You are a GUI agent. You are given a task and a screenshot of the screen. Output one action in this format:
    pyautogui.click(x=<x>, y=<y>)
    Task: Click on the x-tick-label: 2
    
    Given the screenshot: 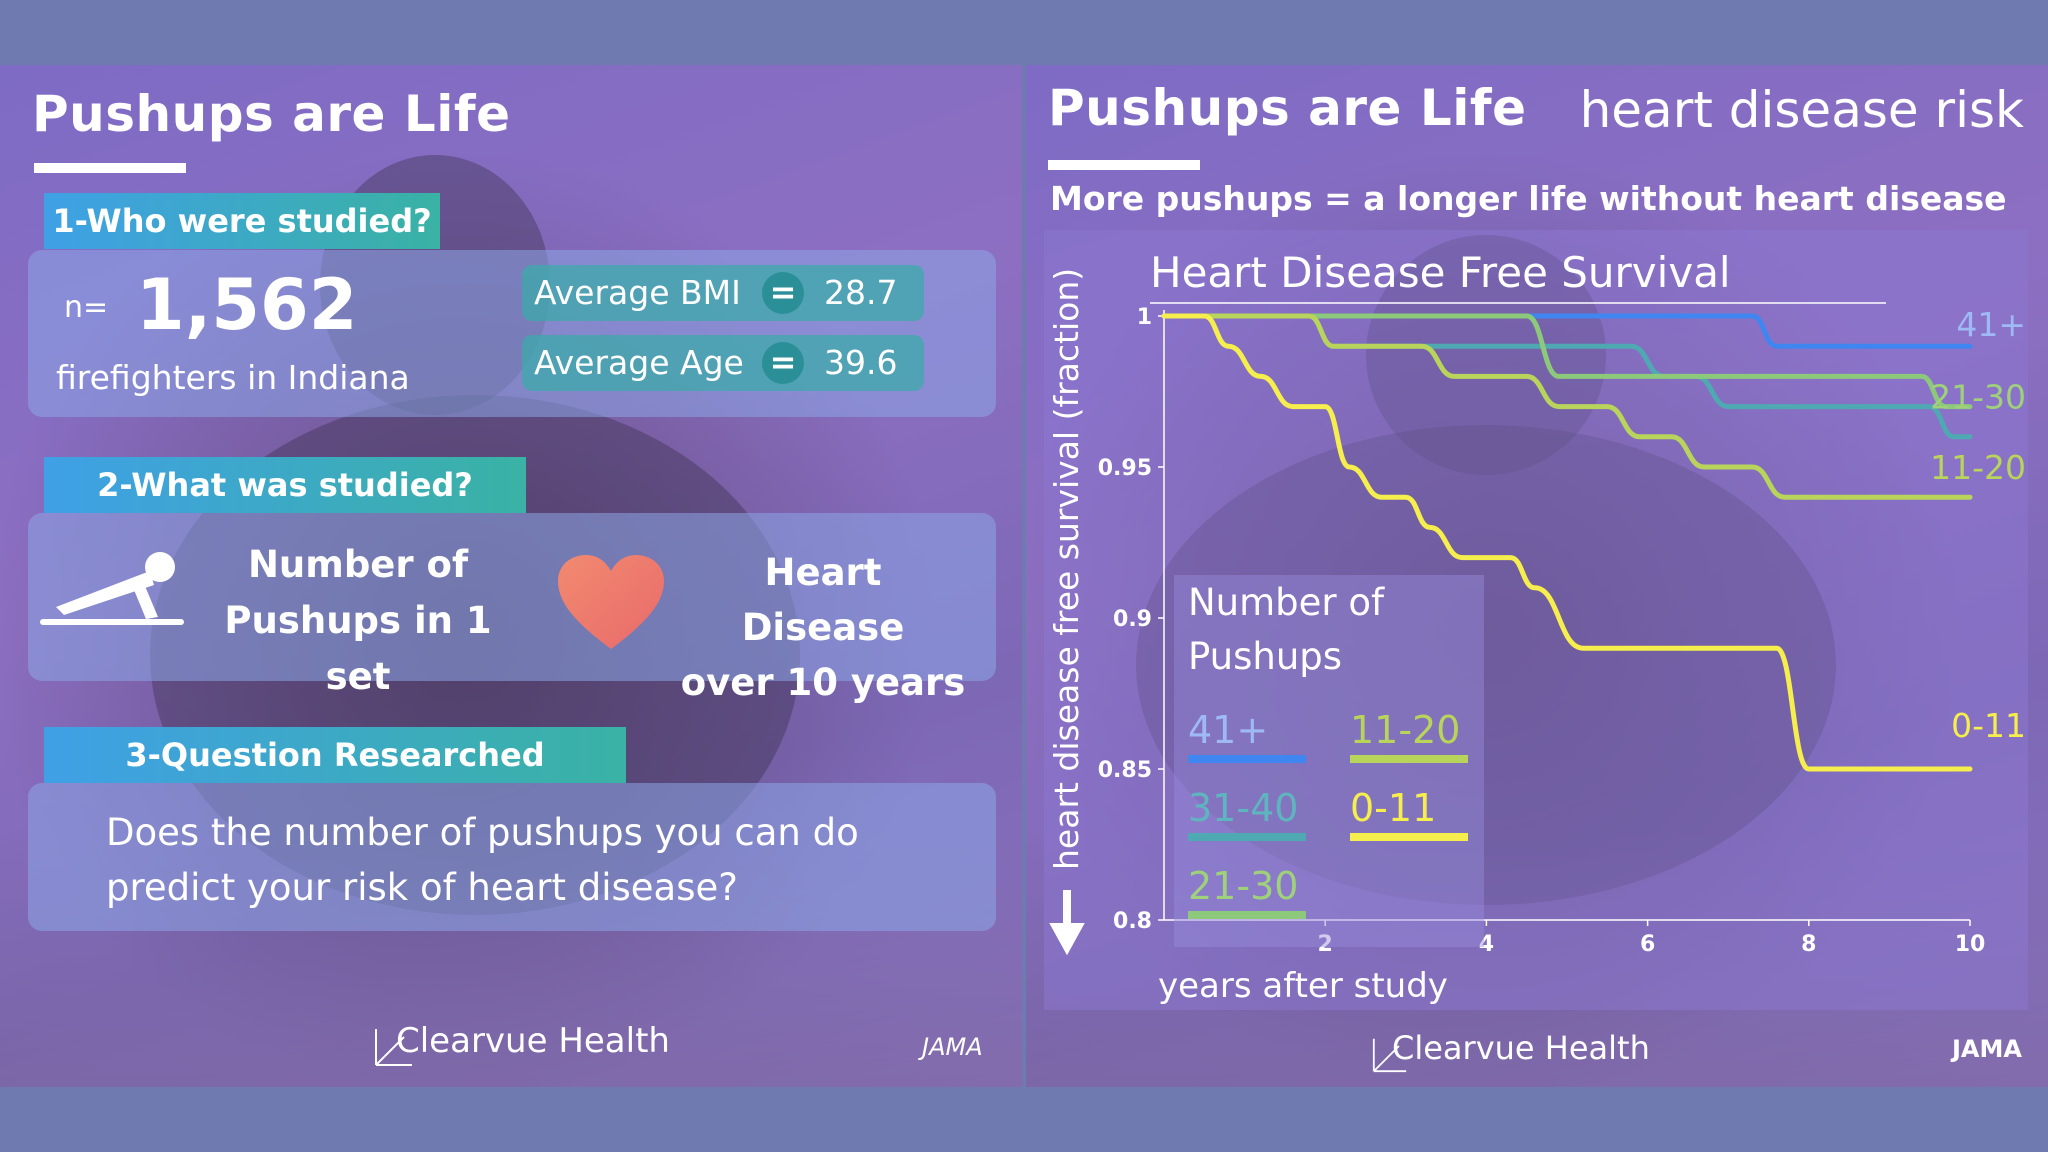 What is the action you would take?
    pyautogui.click(x=1325, y=944)
    